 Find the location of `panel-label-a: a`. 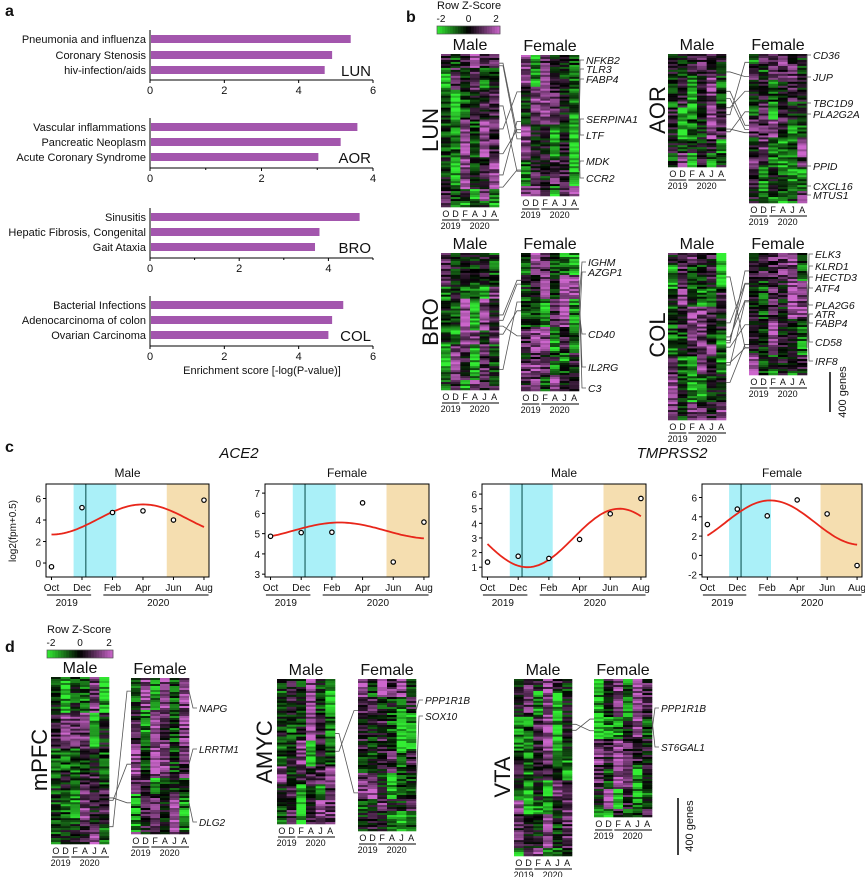

panel-label-a: a is located at coordinates (9, 11).